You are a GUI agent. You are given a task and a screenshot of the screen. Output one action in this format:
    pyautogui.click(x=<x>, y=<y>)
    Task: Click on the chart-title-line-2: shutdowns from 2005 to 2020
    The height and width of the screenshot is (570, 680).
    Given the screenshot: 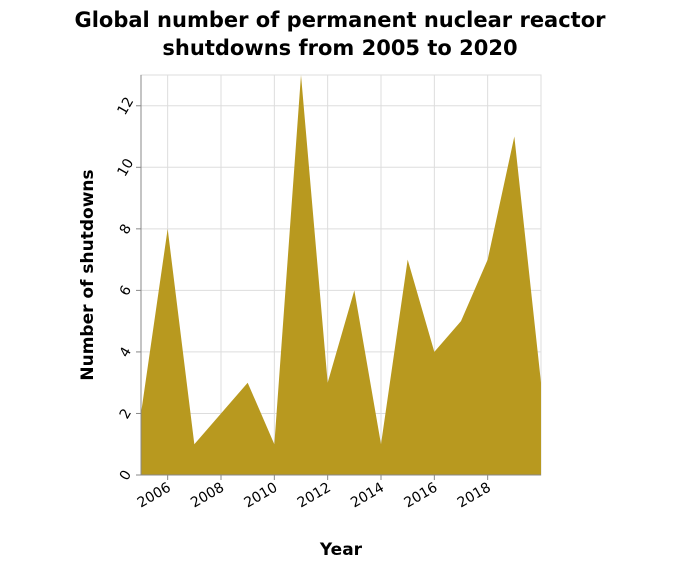 What is the action you would take?
    pyautogui.click(x=340, y=48)
    